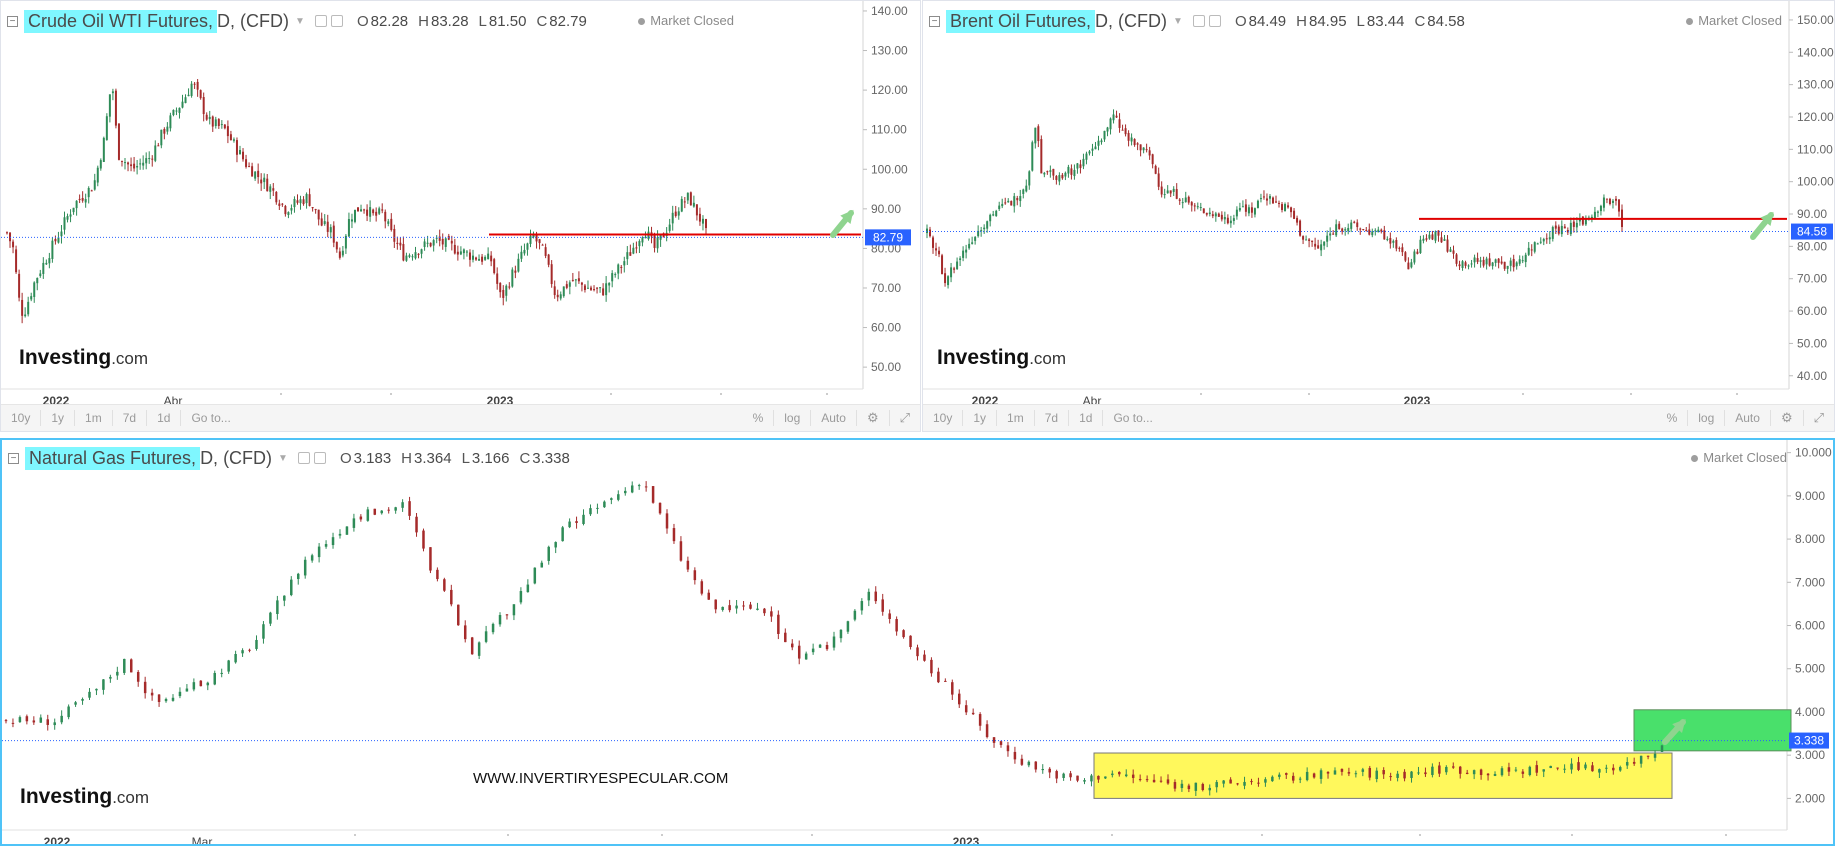 Image resolution: width=1835 pixels, height=846 pixels. What do you see at coordinates (1021, 21) in the screenshot?
I see `brent-title: Brent Oil Futures,` at bounding box center [1021, 21].